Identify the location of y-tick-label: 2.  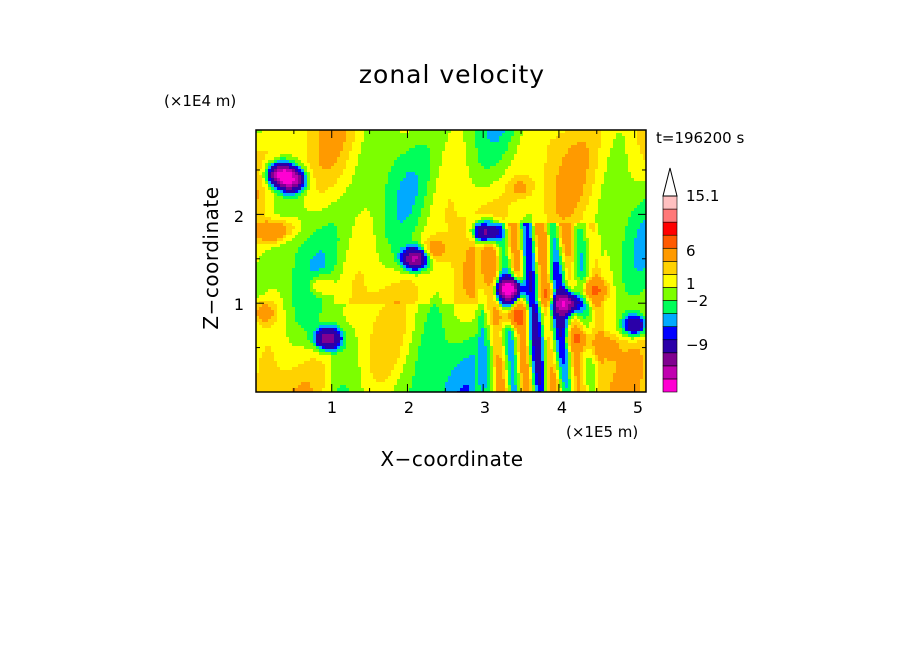
(238, 216).